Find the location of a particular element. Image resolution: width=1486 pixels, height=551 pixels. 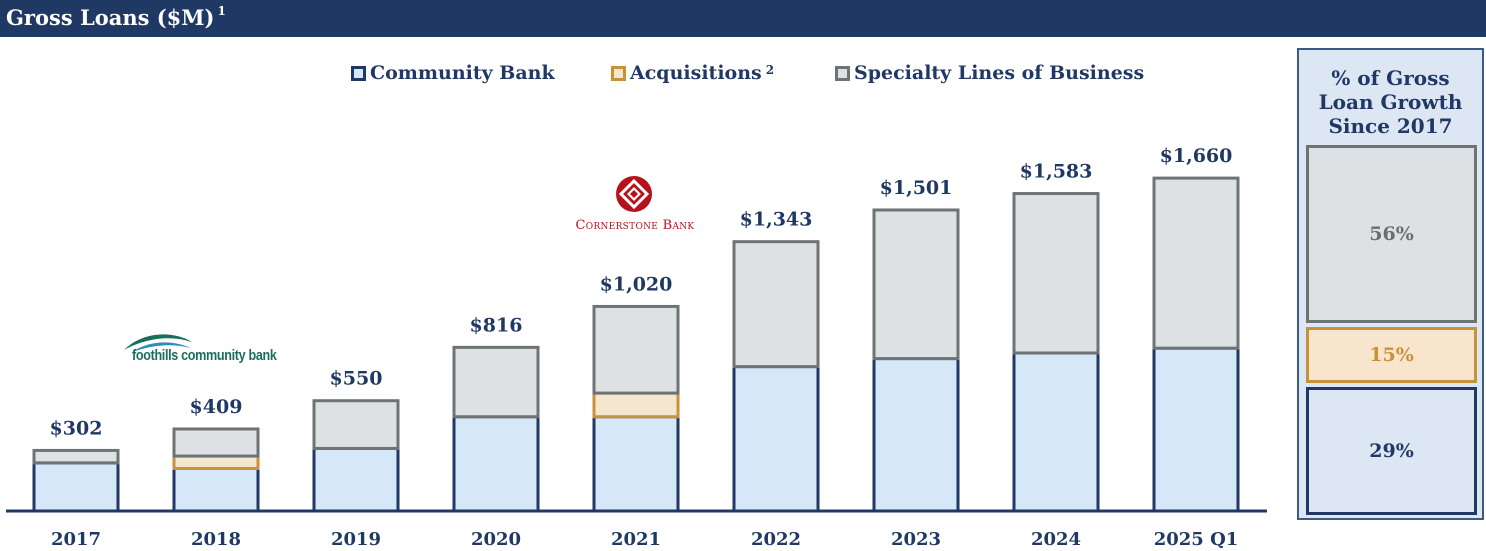

legend-swatch-specialty is located at coordinates (842, 73).